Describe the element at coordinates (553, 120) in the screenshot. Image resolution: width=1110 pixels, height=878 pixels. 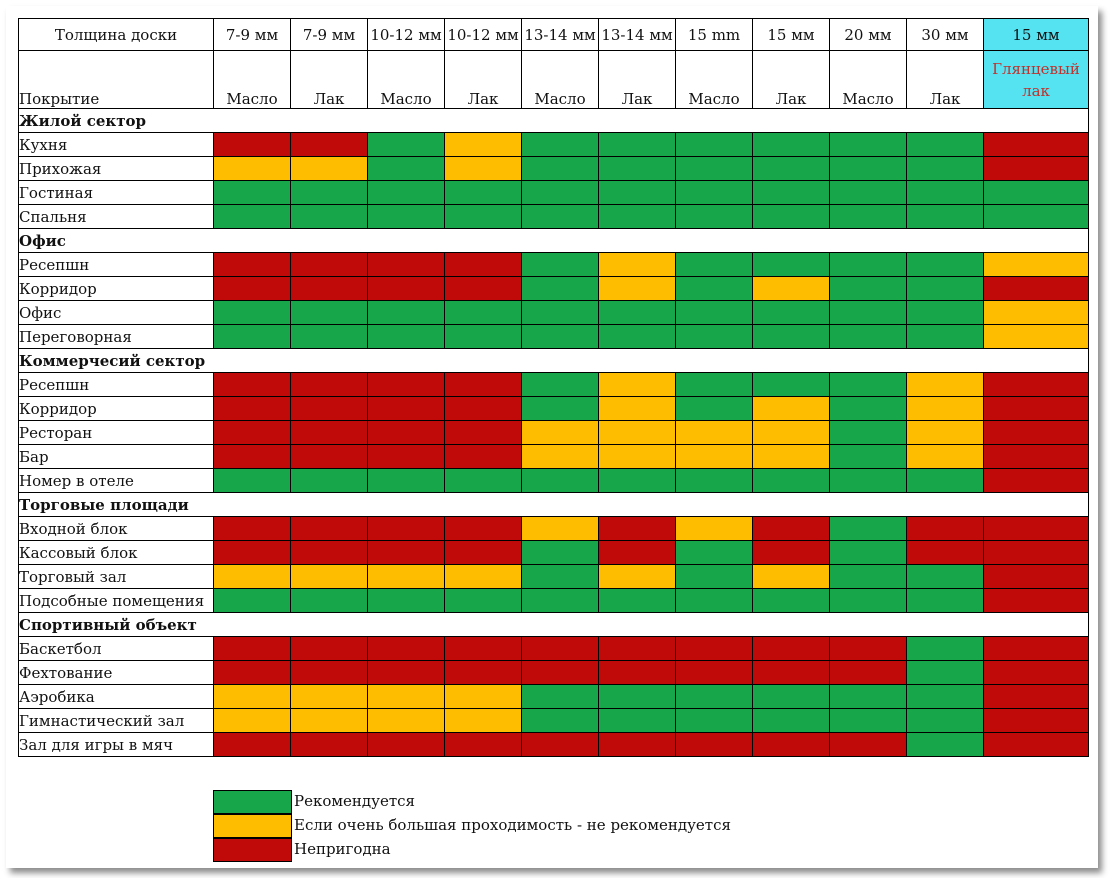
I see `section-title: Жилой сектор` at that location.